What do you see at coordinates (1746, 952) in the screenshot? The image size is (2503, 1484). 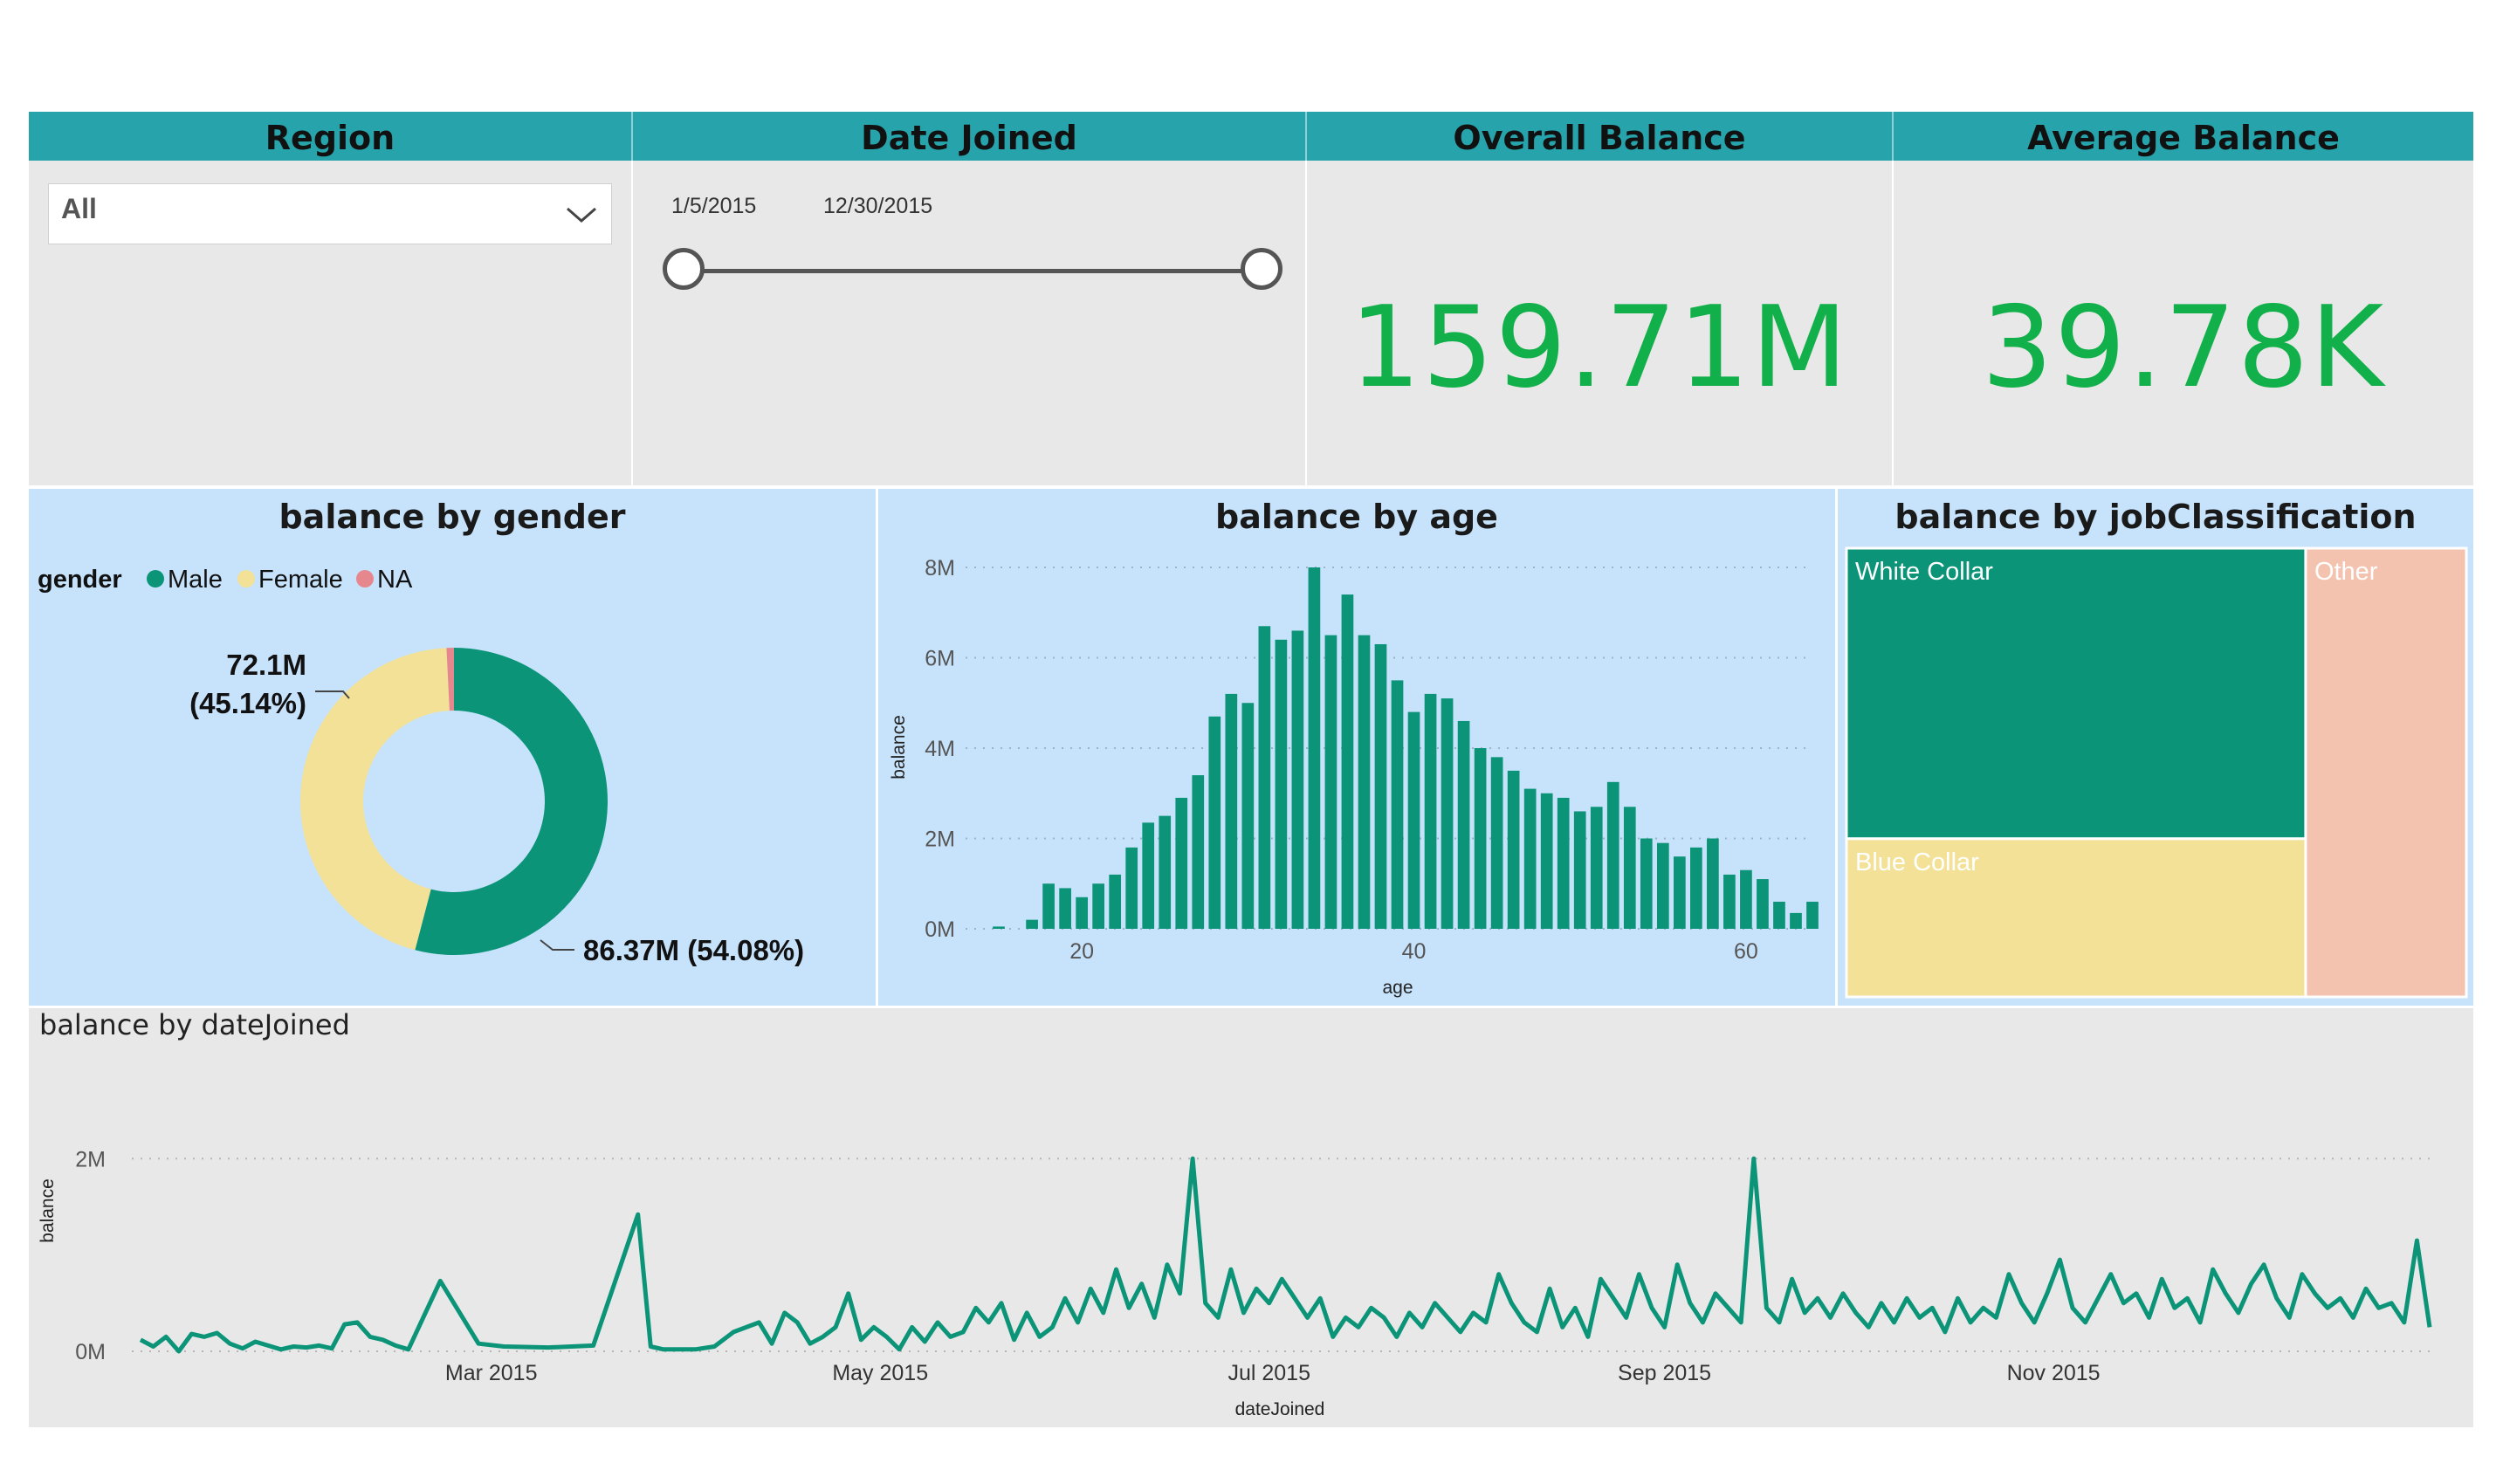 I see `x-tick-label: 60` at bounding box center [1746, 952].